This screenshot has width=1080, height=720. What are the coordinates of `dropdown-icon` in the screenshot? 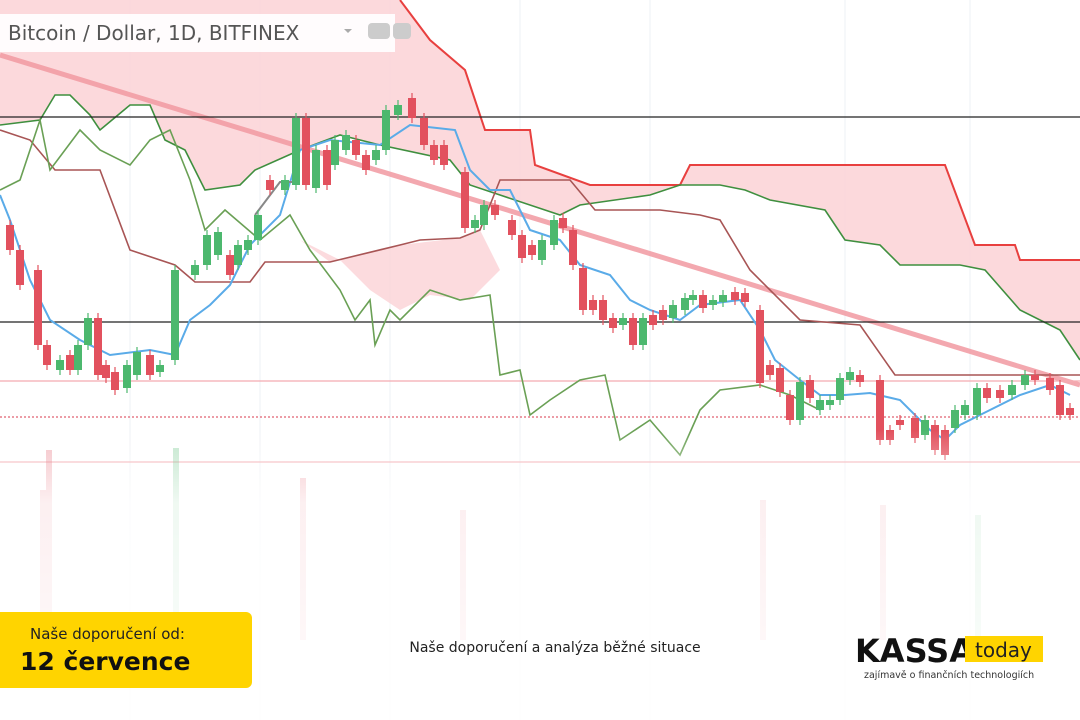 It's located at (348, 31).